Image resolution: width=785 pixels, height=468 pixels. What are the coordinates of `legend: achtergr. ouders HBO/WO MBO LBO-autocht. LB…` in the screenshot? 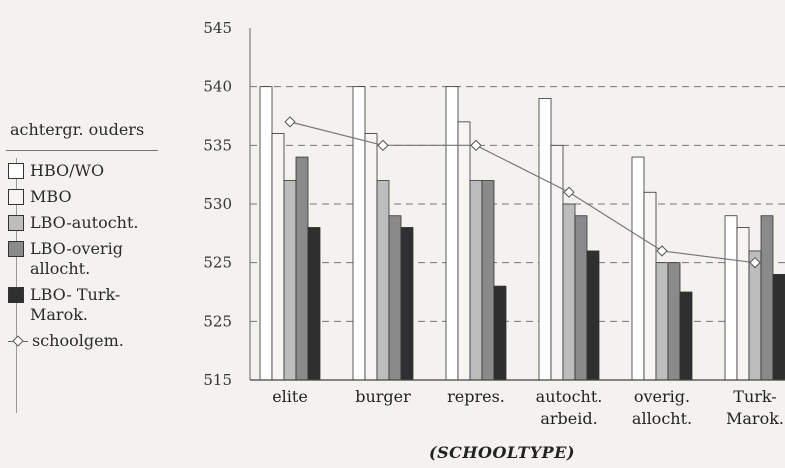 It's located at (91, 238).